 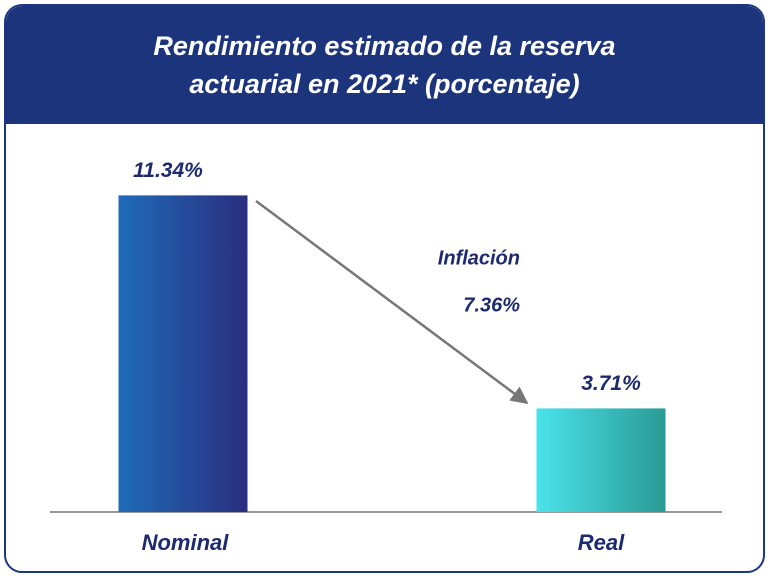 I want to click on x-tick-label: Nominal, so click(x=186, y=542).